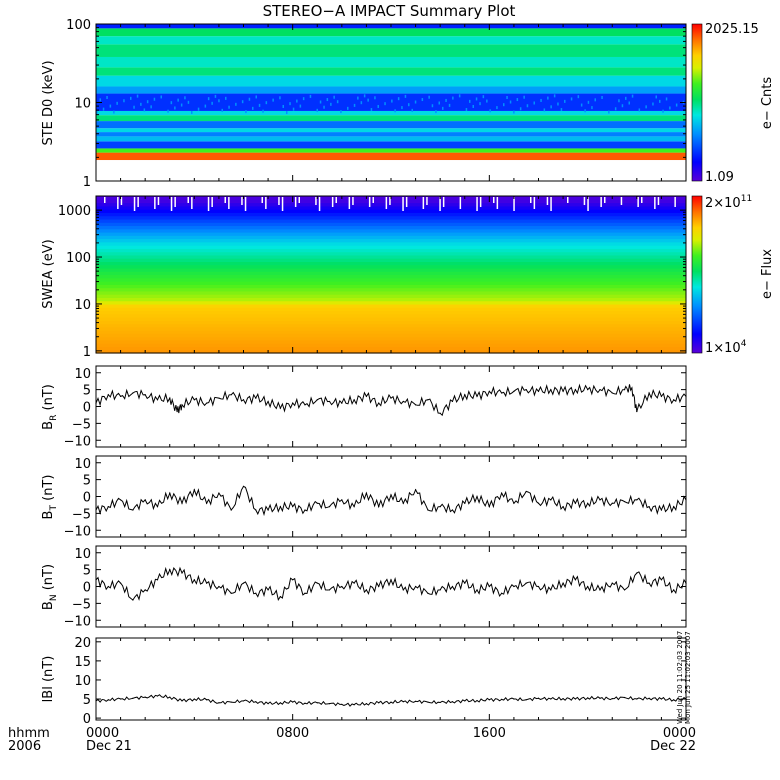 Image resolution: width=780 pixels, height=780 pixels. Describe the element at coordinates (292, 733) in the screenshot. I see `time-tick-label: 0800` at that location.